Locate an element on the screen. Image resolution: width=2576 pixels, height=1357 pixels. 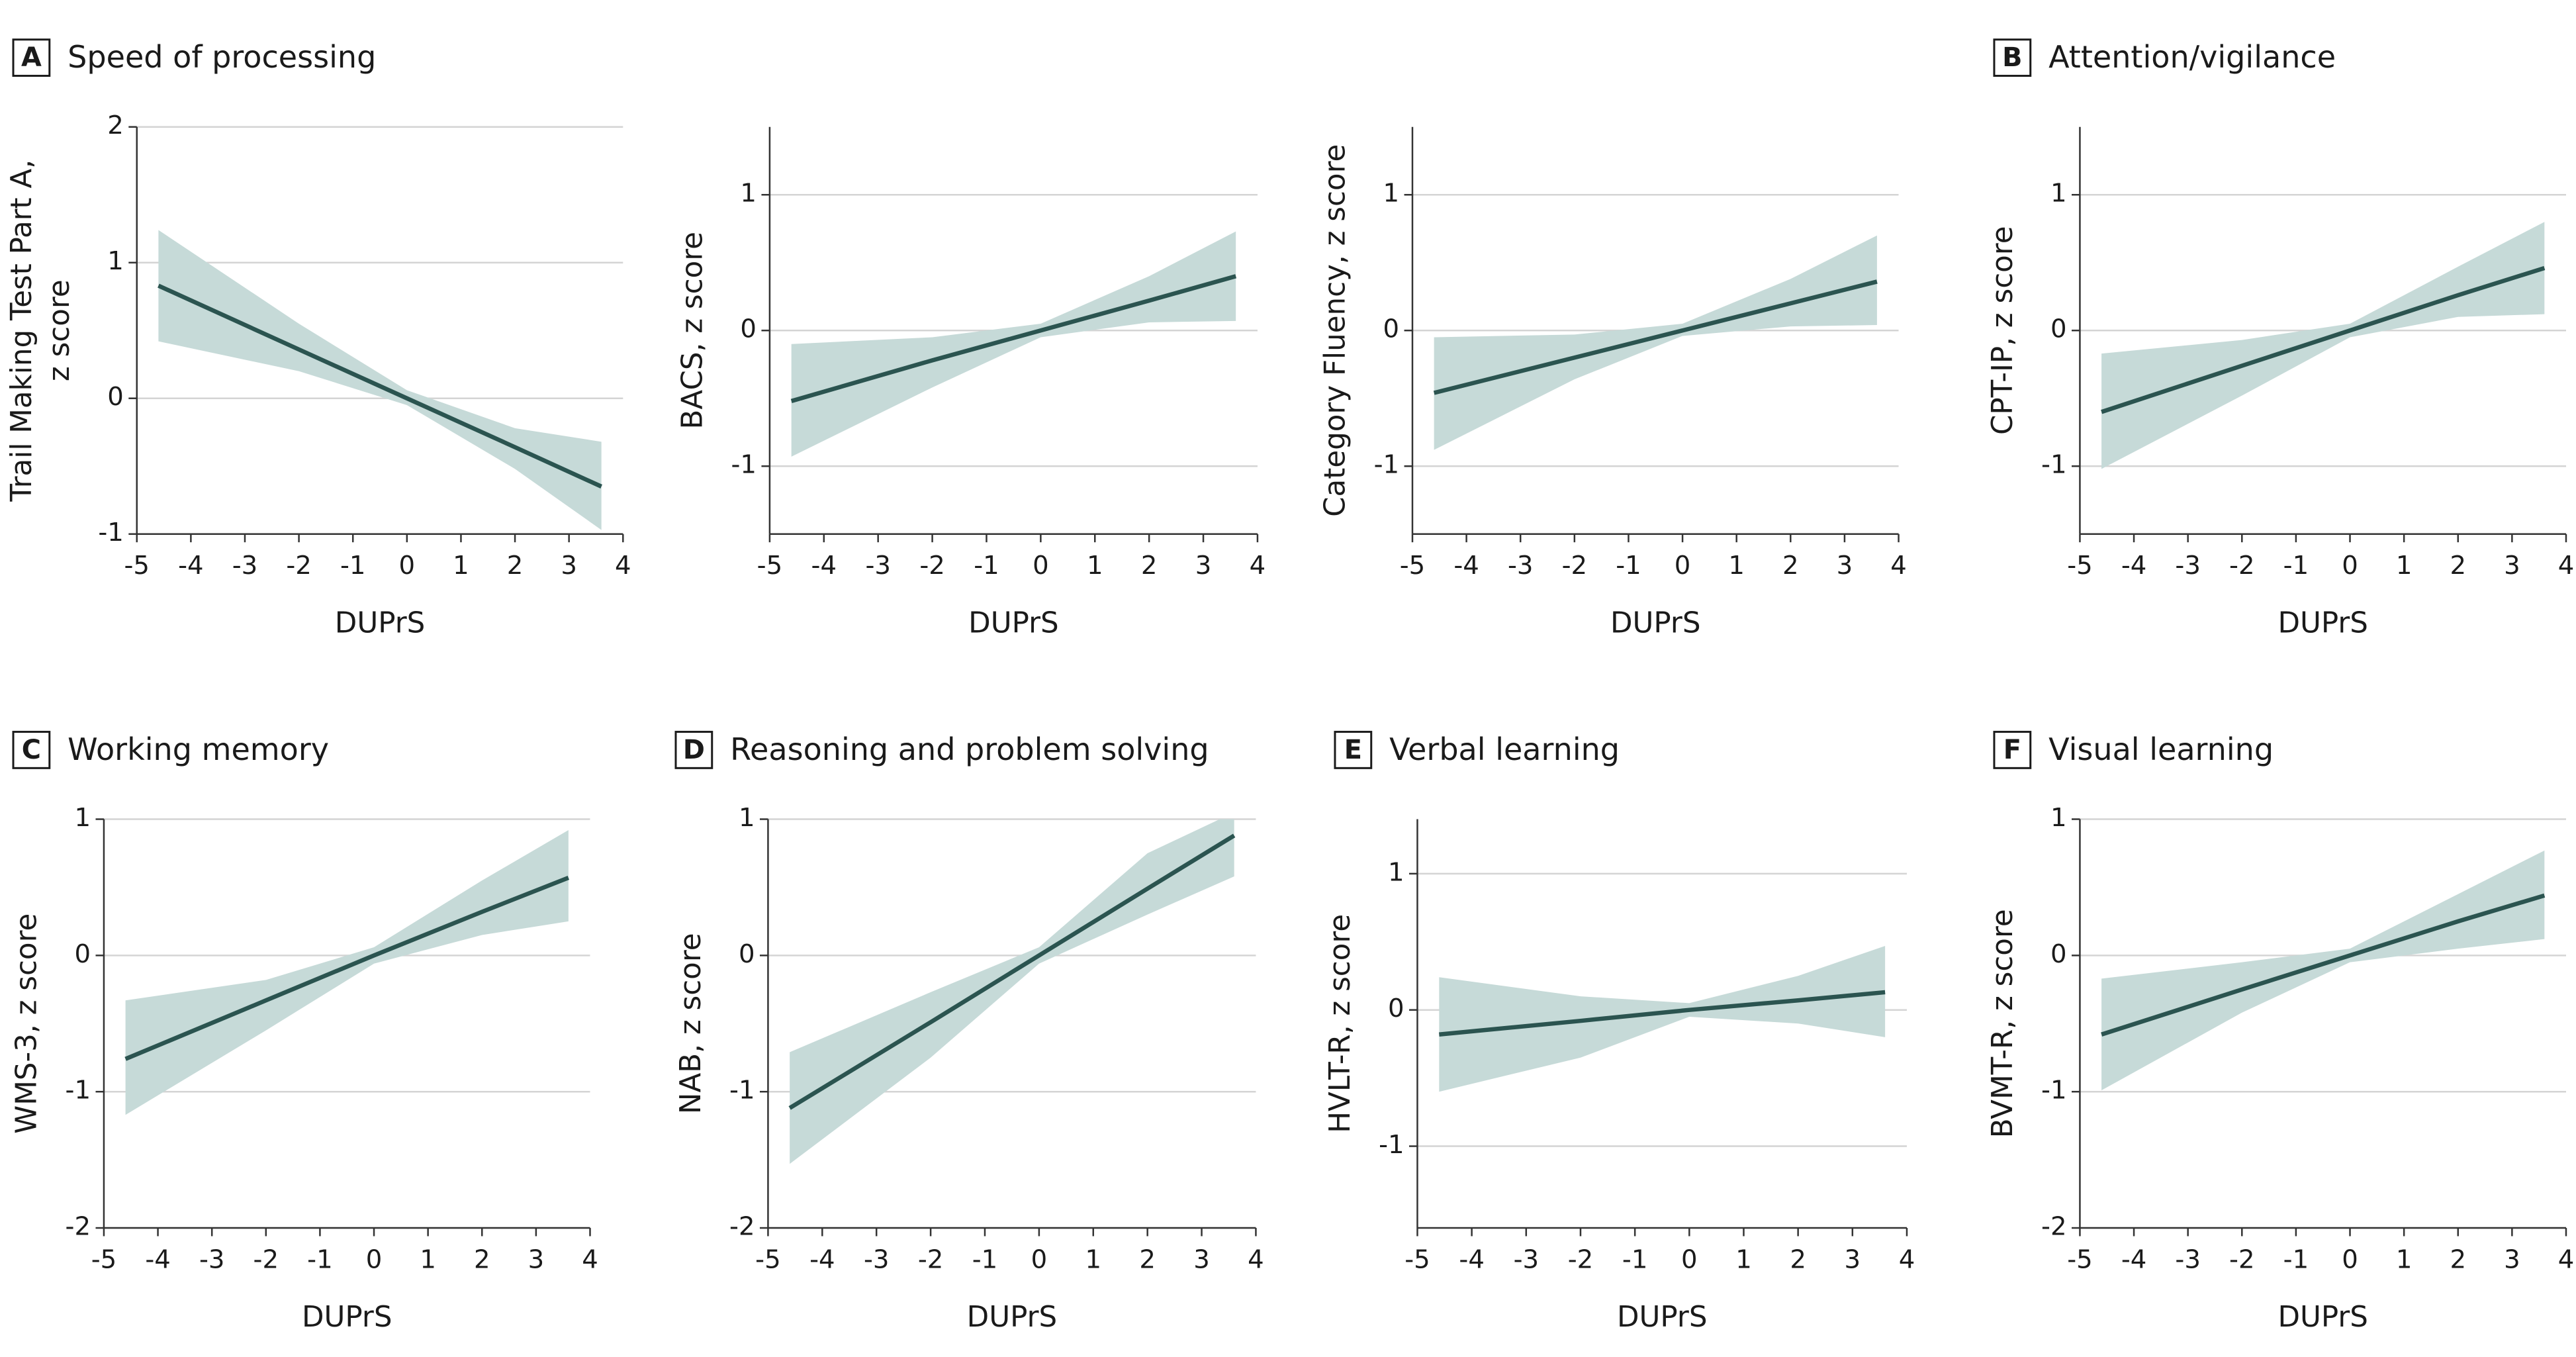
panel-title: Working memory is located at coordinates (198, 749).